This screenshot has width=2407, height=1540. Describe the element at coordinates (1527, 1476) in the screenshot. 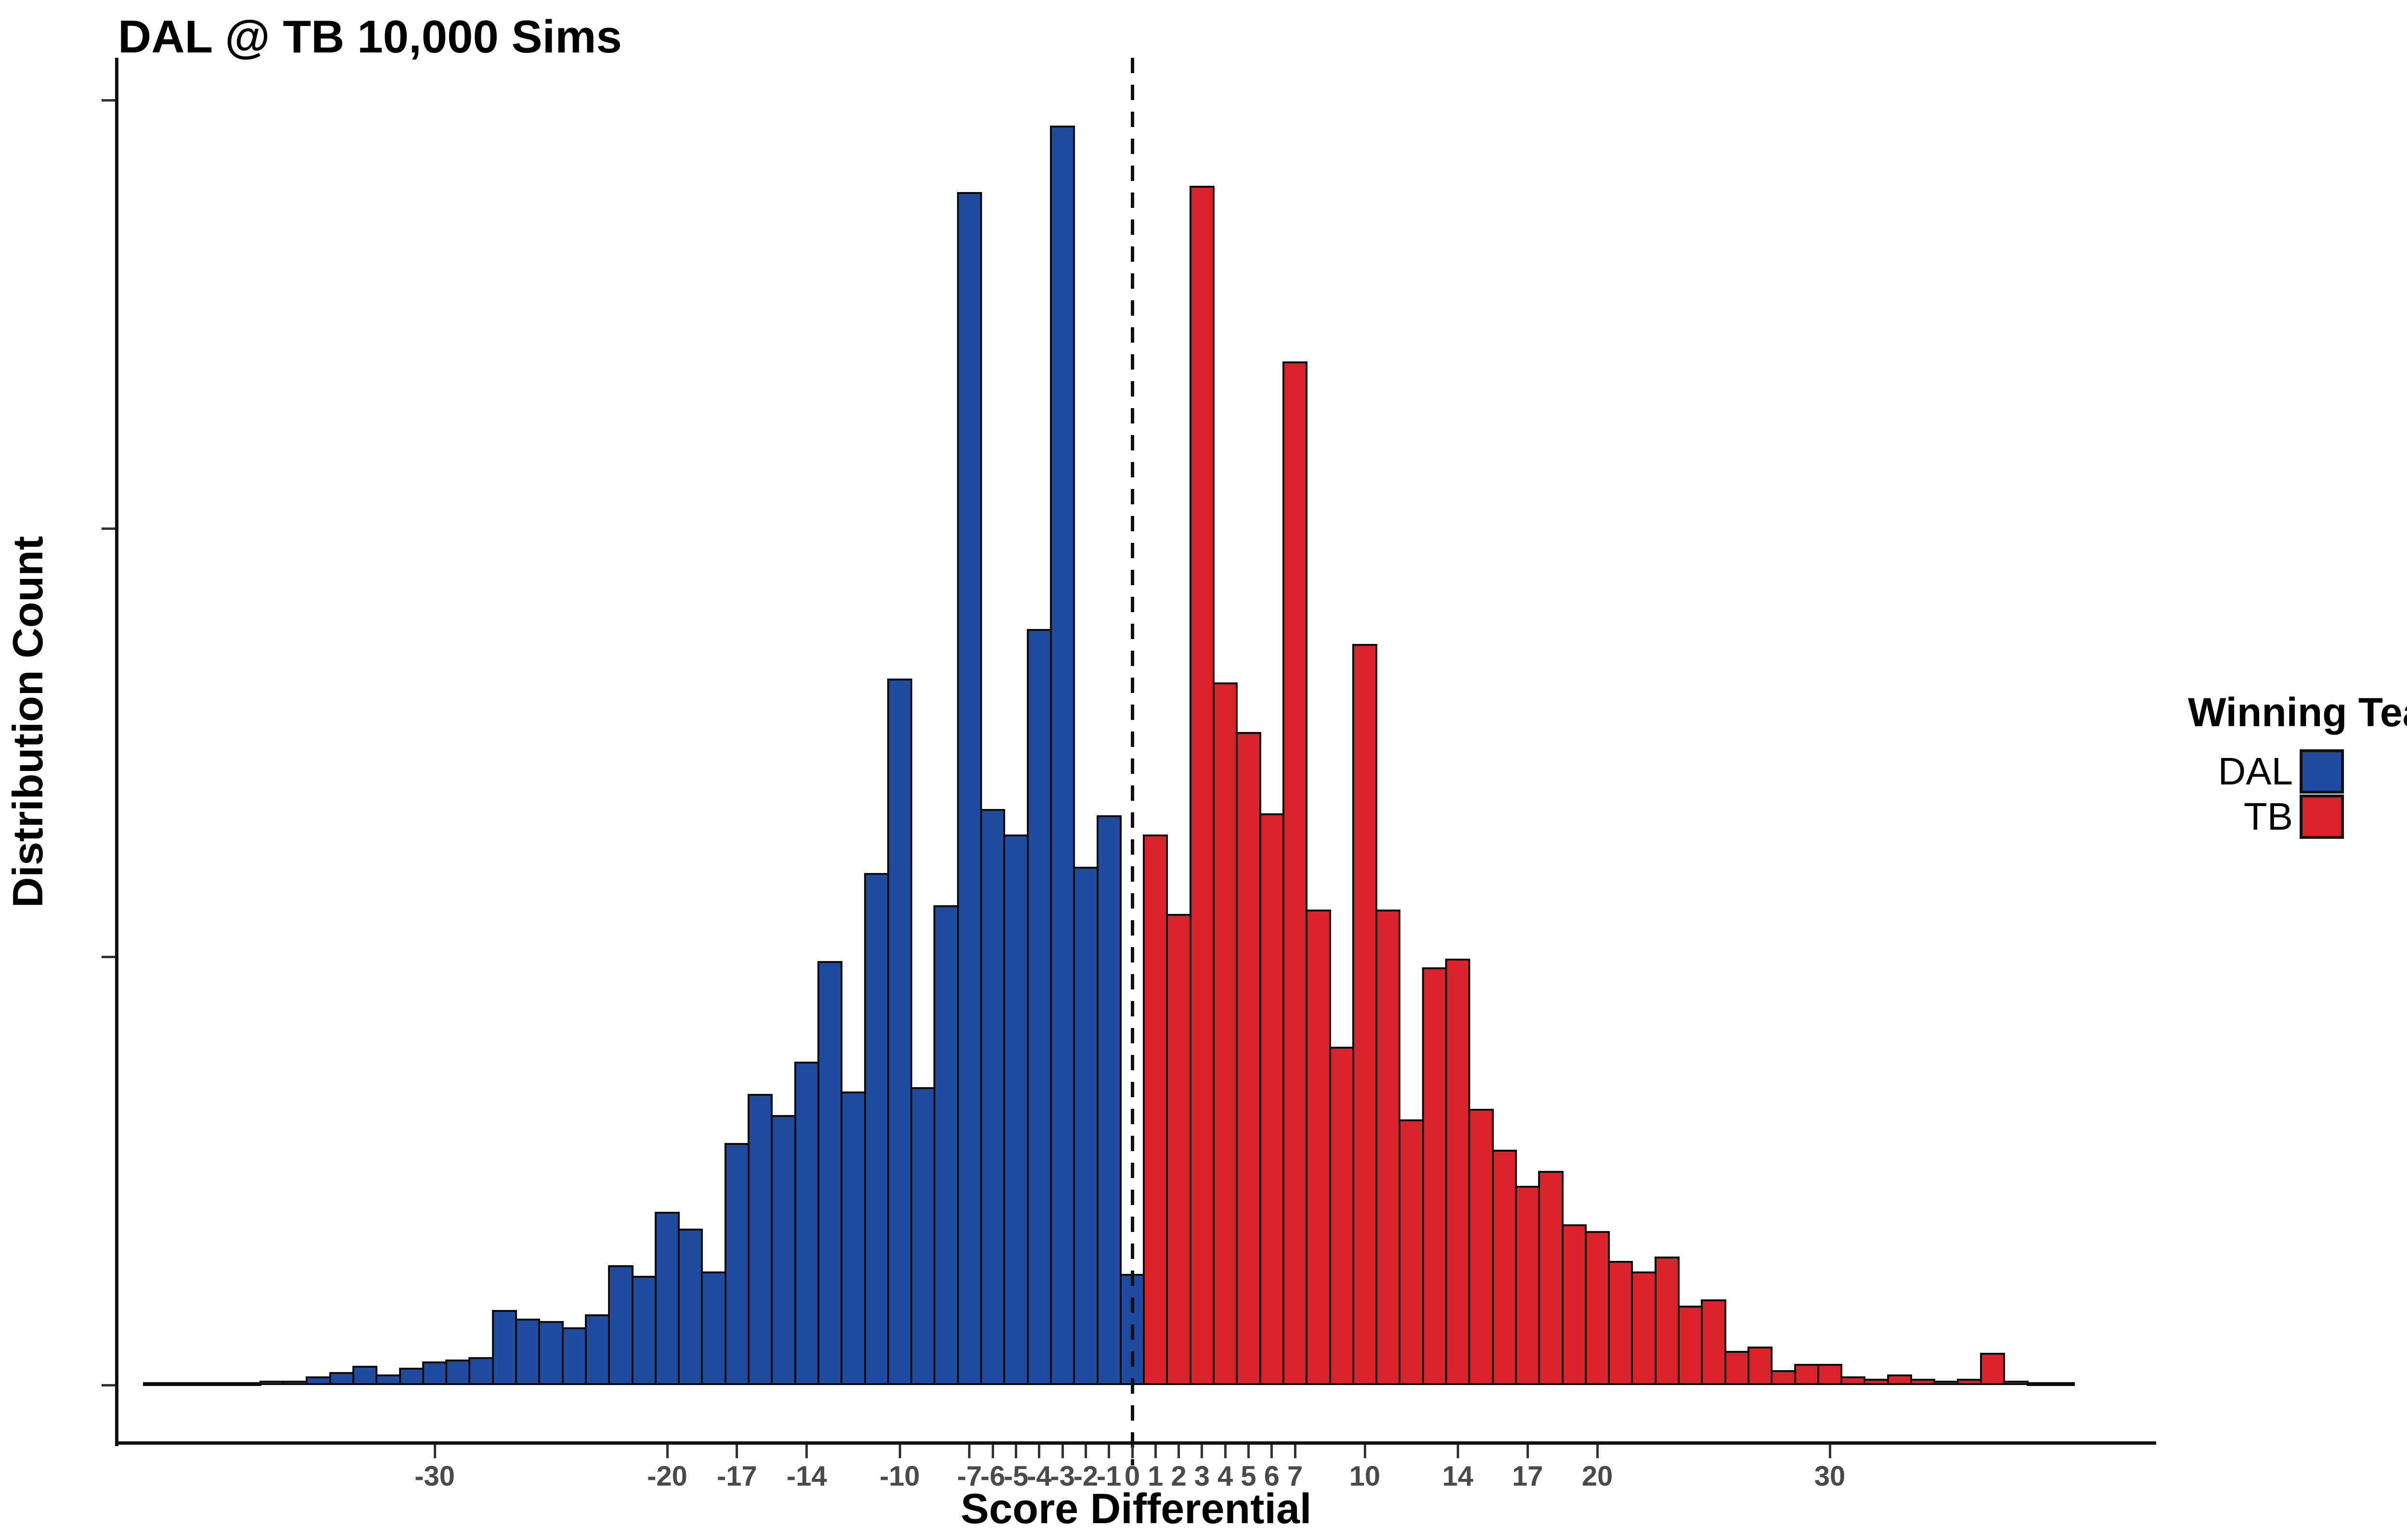

I see `x-tick-label: 17` at that location.